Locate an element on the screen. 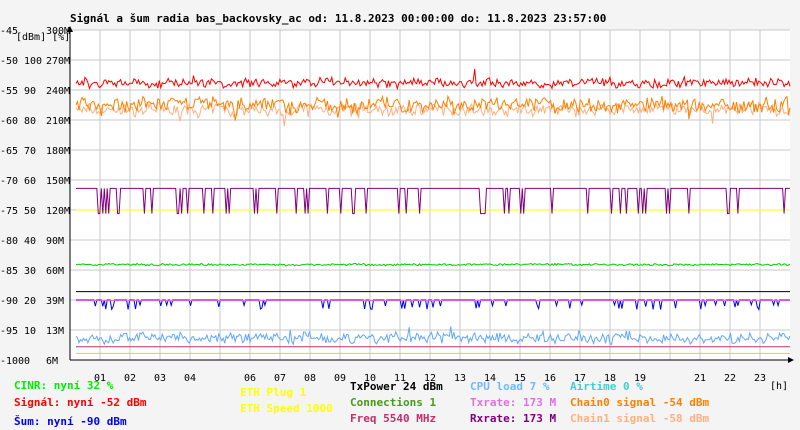 The width and height of the screenshot is (800, 430). legend-connections: Connections 1 is located at coordinates (393, 402).